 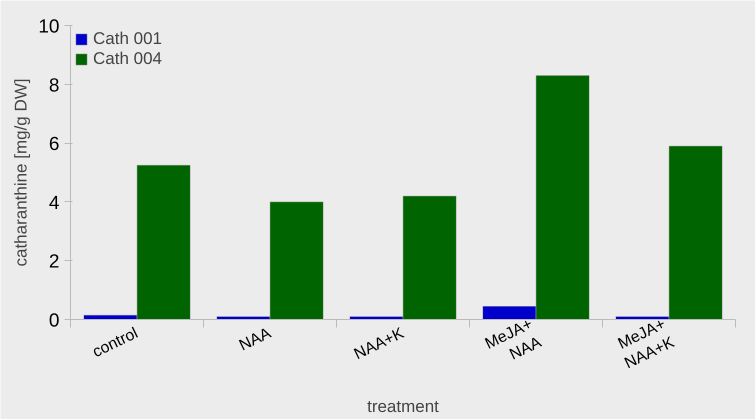 I want to click on x-tick-label: NAA, so click(x=255, y=339).